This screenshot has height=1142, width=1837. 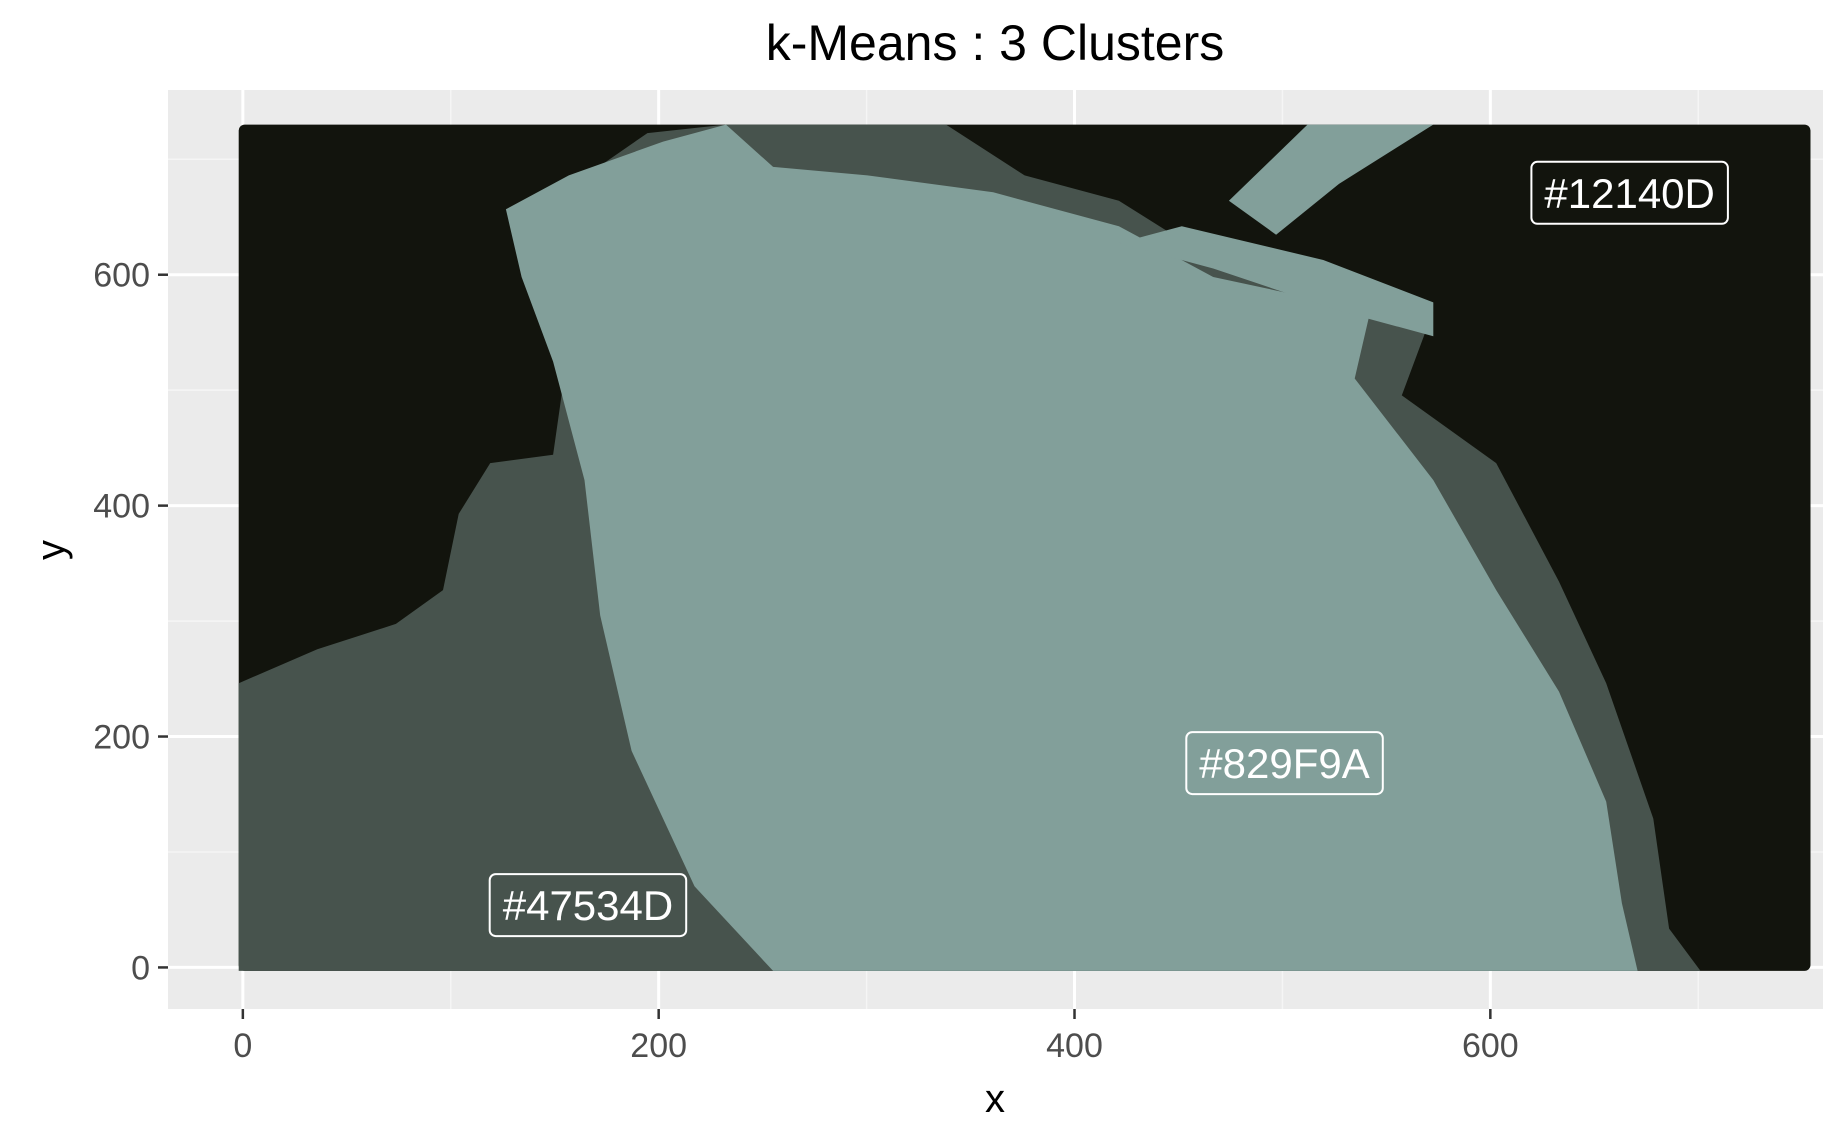 What do you see at coordinates (995, 1099) in the screenshot?
I see `x-axis-label: x` at bounding box center [995, 1099].